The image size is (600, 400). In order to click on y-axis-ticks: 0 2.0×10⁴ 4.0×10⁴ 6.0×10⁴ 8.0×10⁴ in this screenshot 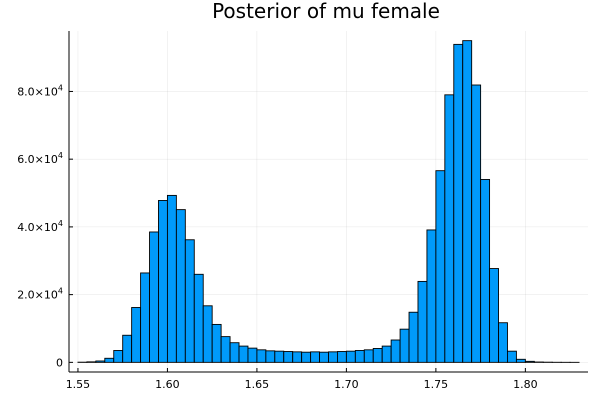, I will do `click(45, 226)`.